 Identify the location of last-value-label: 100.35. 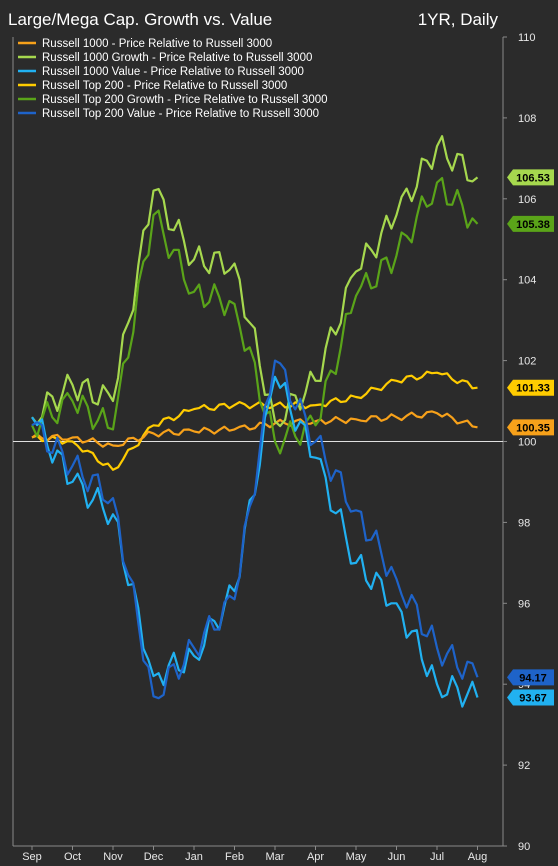
(530, 427).